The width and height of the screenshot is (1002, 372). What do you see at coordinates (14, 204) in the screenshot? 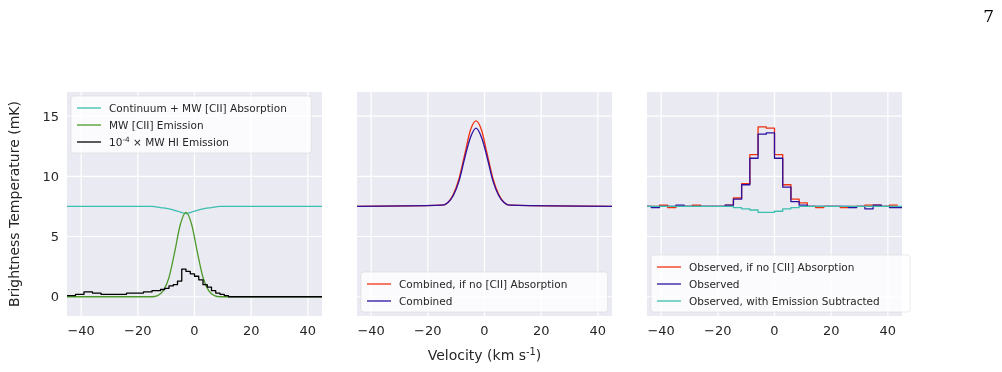
I see `y-axis-title: Brightness Temperature (mK)` at bounding box center [14, 204].